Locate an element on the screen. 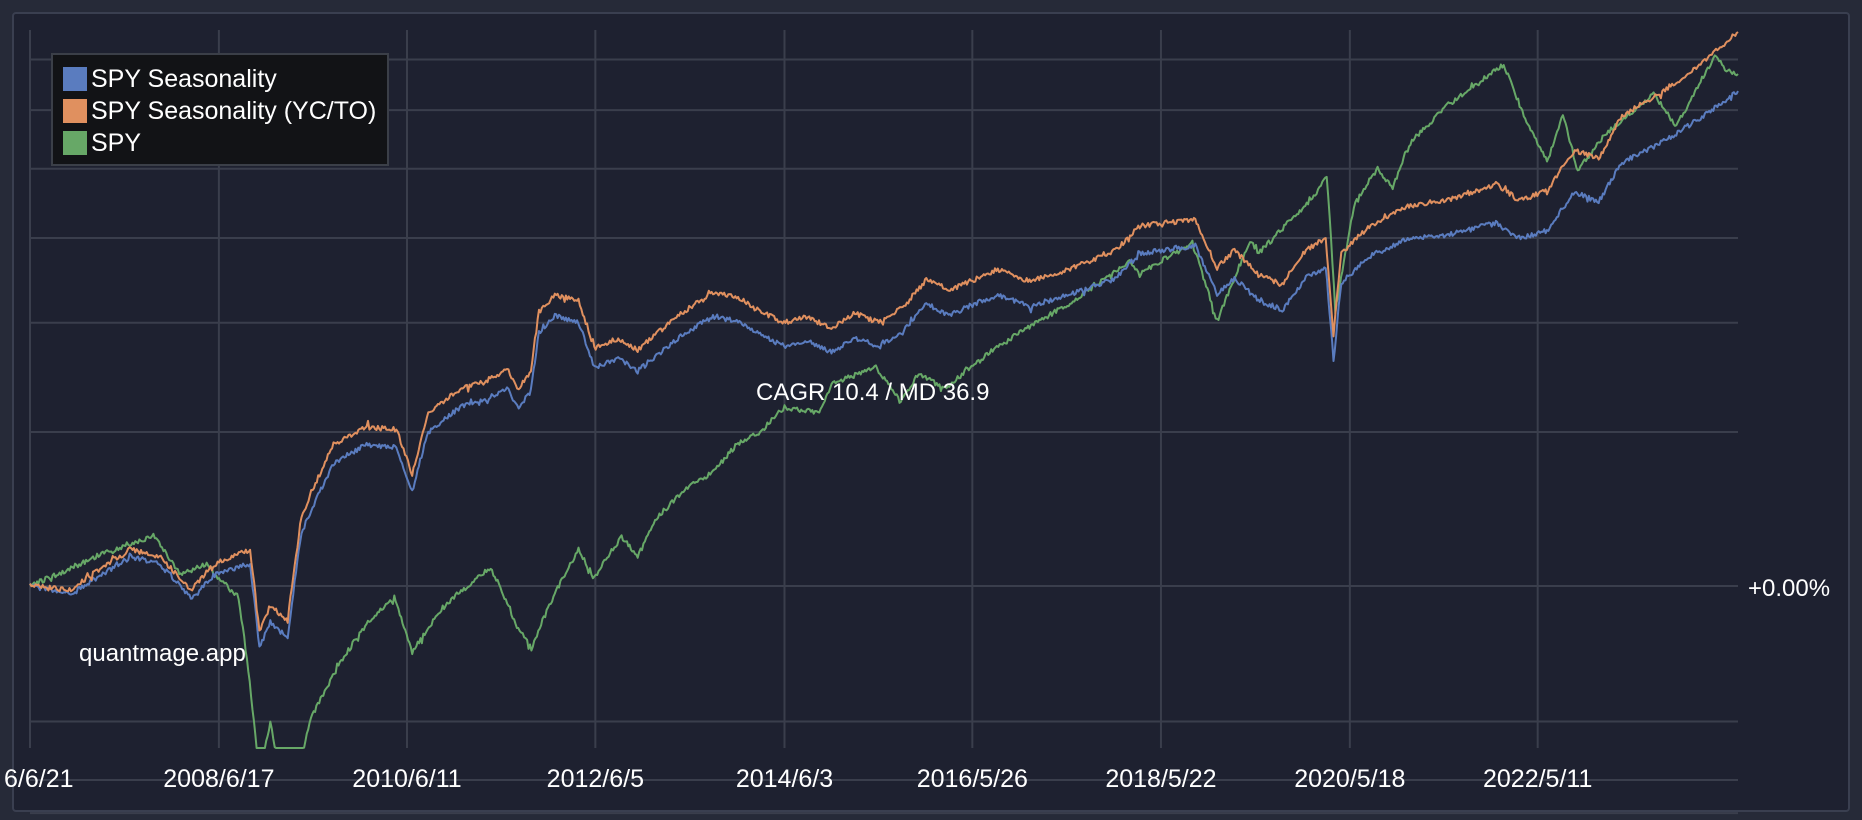 Image resolution: width=1862 pixels, height=820 pixels. chart-annotation: CAGR 10.4 / MD 36.9 is located at coordinates (872, 392).